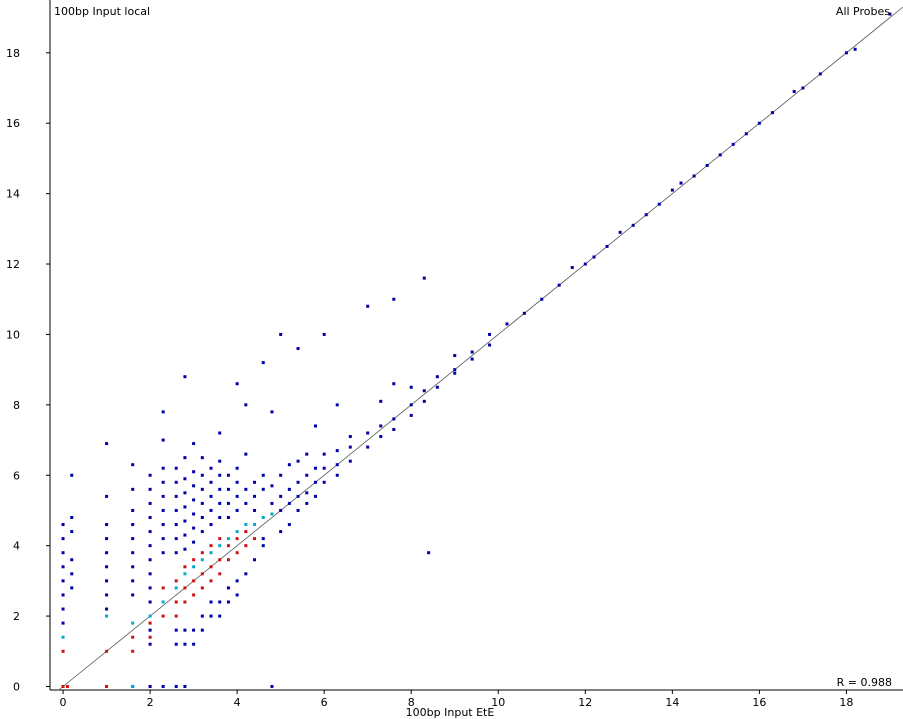 This screenshot has width=903, height=719. What do you see at coordinates (16, 686) in the screenshot?
I see `y-tick-label: 0` at bounding box center [16, 686].